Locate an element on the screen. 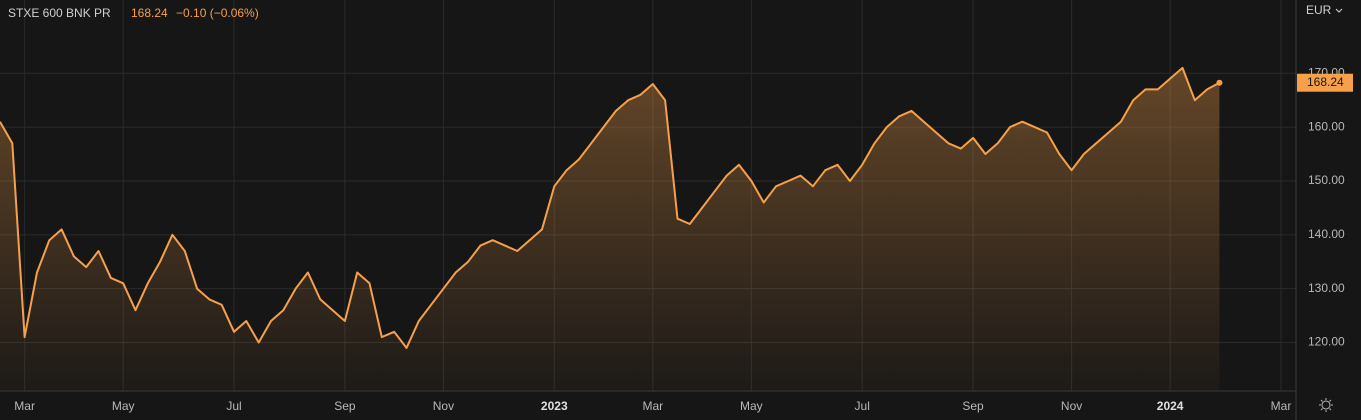 This screenshot has height=420, width=1361. price-badge-label: 168.24 is located at coordinates (1325, 82).